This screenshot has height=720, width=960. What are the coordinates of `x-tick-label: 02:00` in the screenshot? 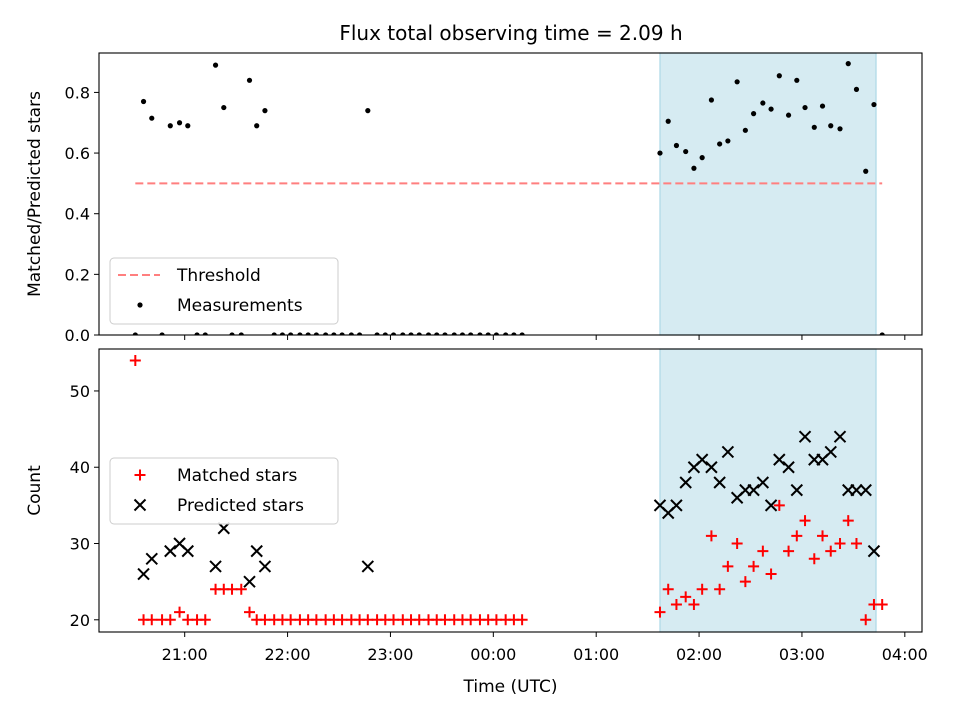 It's located at (699, 654).